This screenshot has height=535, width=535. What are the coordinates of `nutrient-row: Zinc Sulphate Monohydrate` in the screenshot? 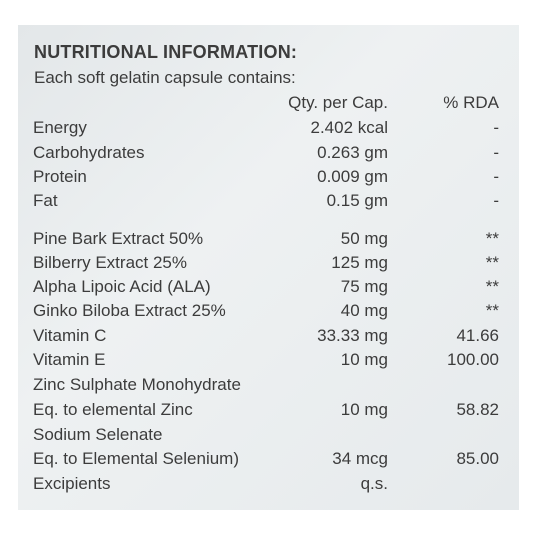 It's located at (268, 385).